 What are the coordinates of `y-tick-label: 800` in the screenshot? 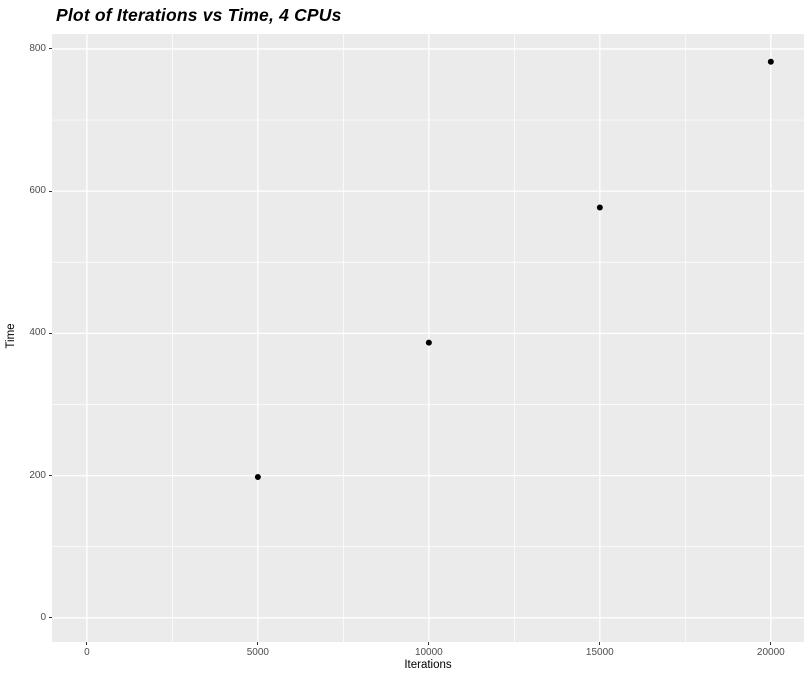 It's located at (37, 48).